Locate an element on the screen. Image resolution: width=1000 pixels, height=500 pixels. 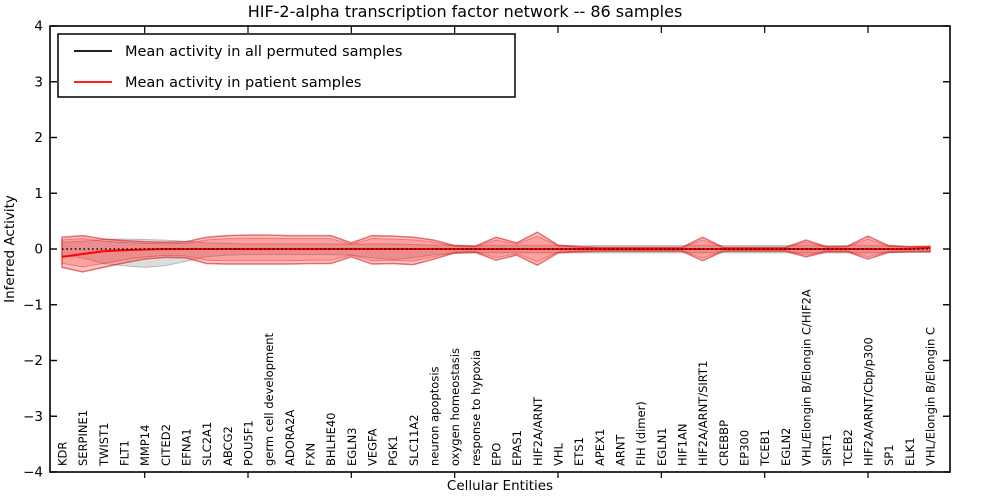
legend-label-patient: Mean activity in patient samples is located at coordinates (243, 83).